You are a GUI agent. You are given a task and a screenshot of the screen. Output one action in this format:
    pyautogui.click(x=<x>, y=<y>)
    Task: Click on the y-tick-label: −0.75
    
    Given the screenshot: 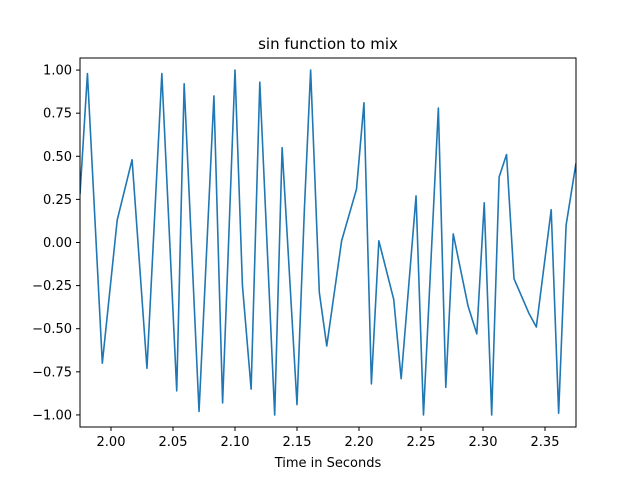 What is the action you would take?
    pyautogui.click(x=52, y=372)
    